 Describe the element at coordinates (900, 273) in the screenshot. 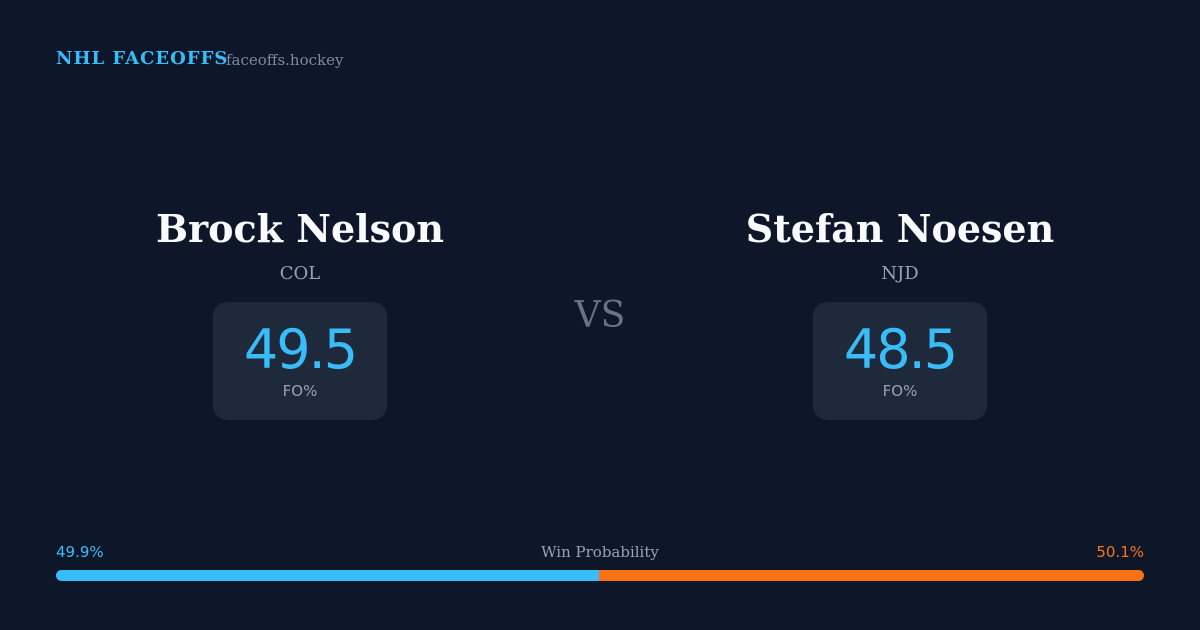

I see `team: NJD` at that location.